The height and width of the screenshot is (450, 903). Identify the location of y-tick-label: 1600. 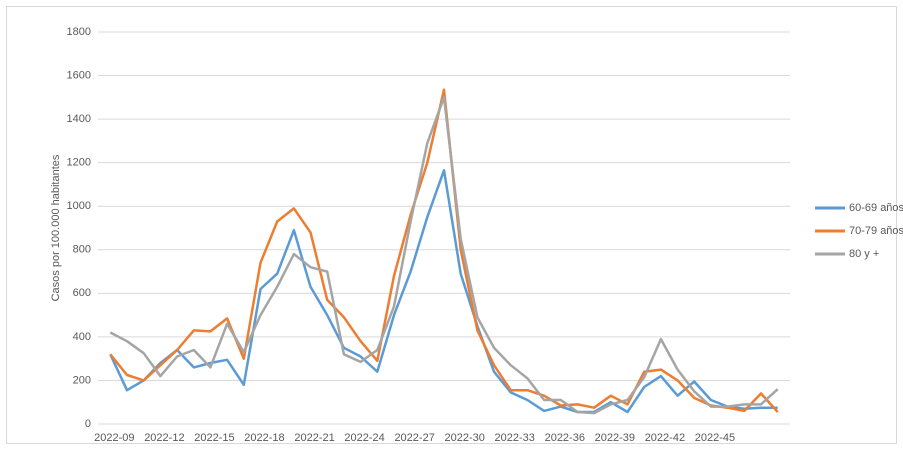
(79, 75).